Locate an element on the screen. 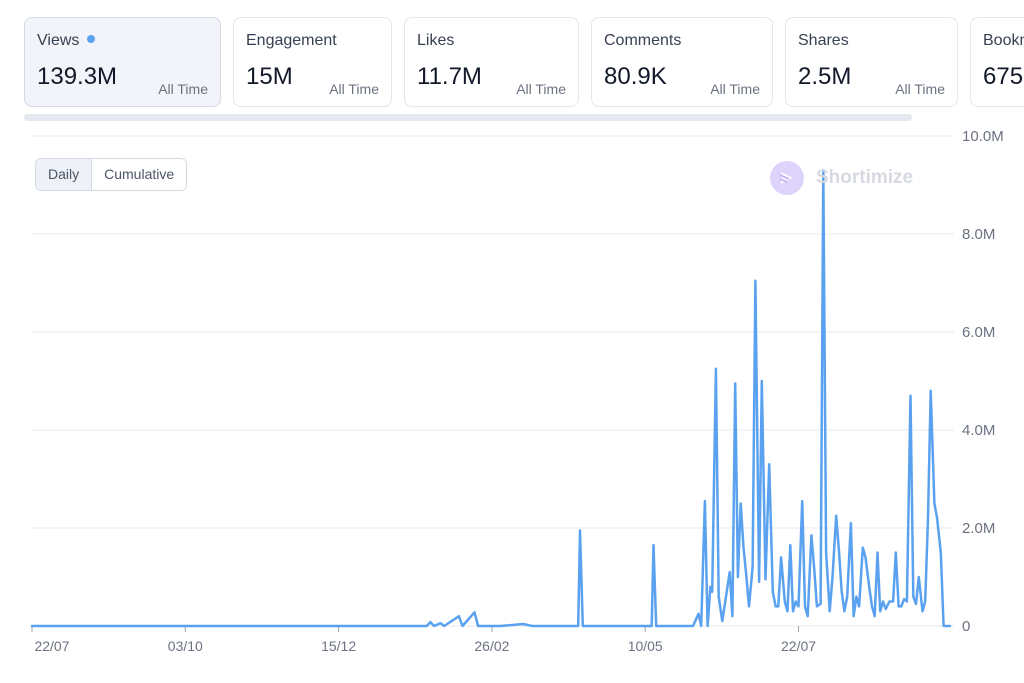  metric-value: 675 is located at coordinates (1003, 76).